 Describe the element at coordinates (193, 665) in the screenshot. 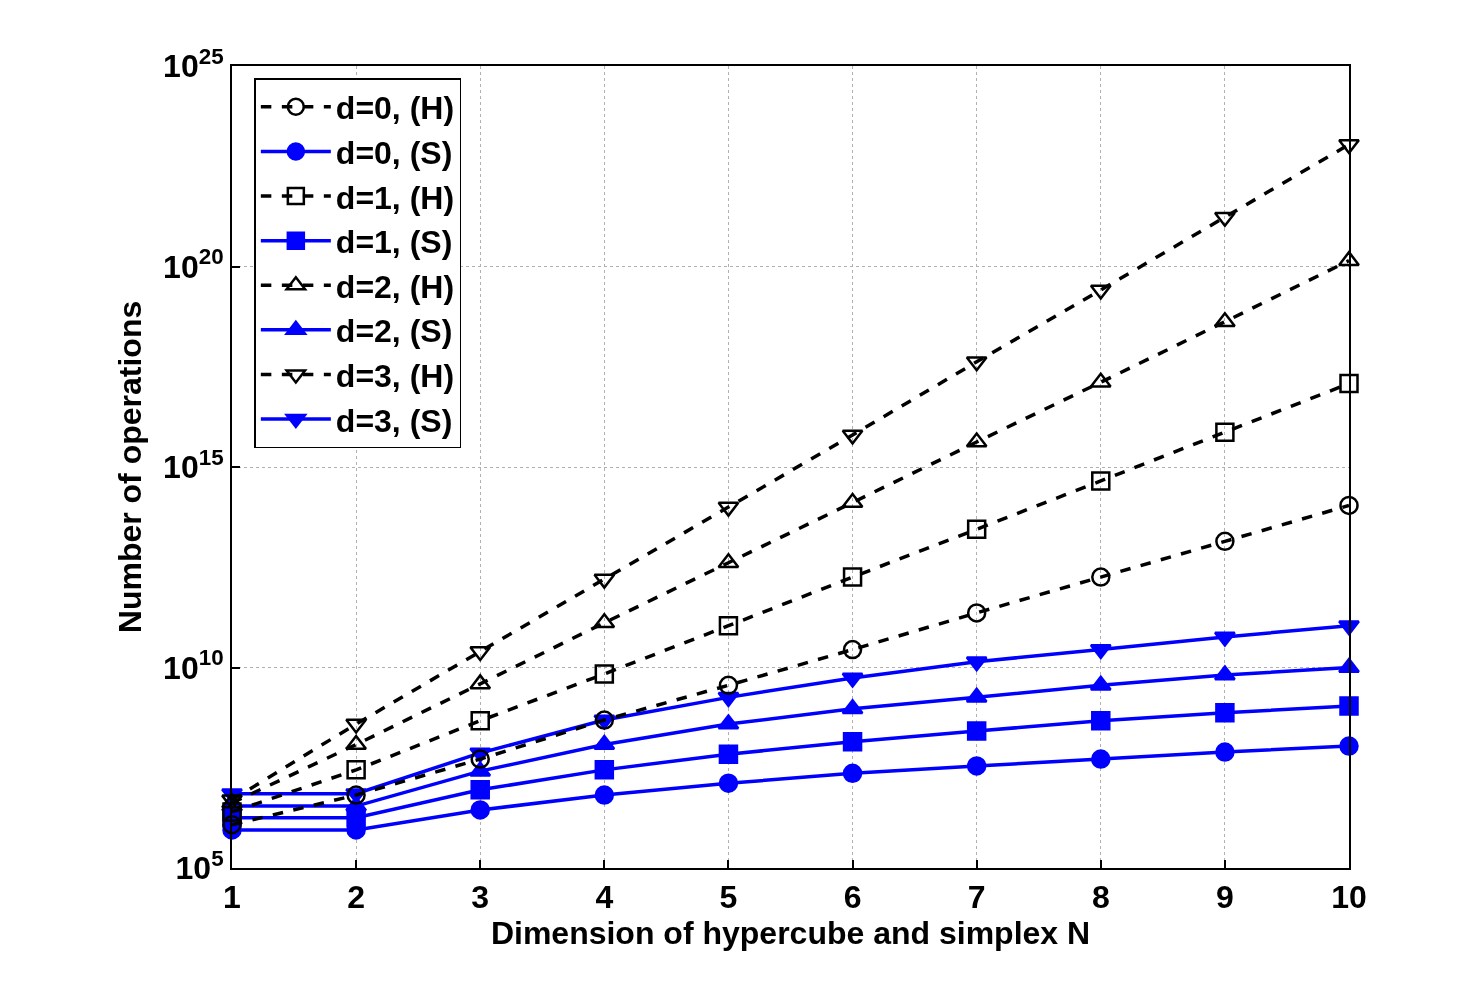

I see `y-tick-label: 10$^{10}$` at that location.